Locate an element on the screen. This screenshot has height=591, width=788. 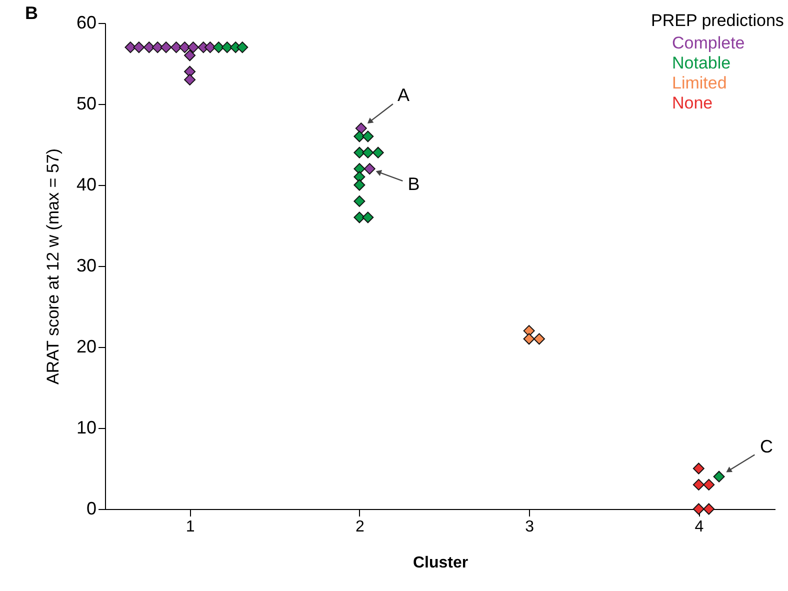
y-tick-label: 0 is located at coordinates (91, 508).